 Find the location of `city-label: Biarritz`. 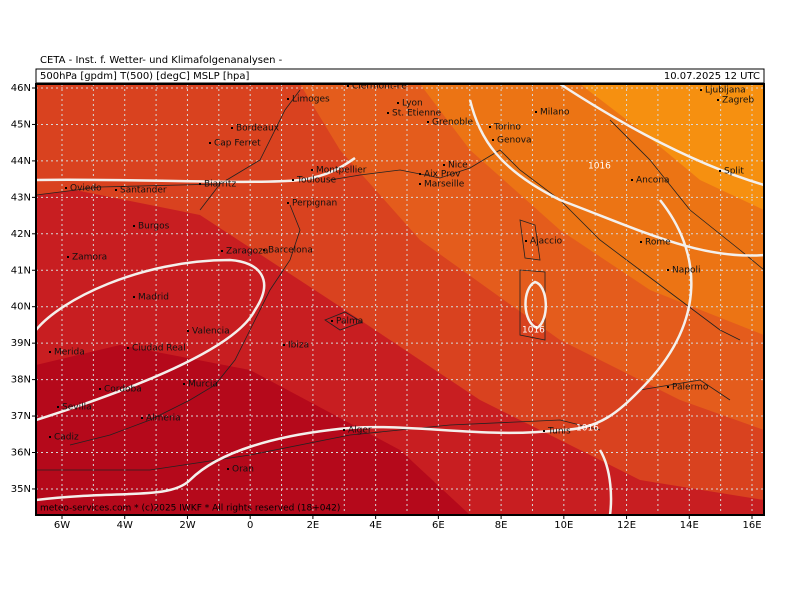

city-label: Biarritz is located at coordinates (220, 185).